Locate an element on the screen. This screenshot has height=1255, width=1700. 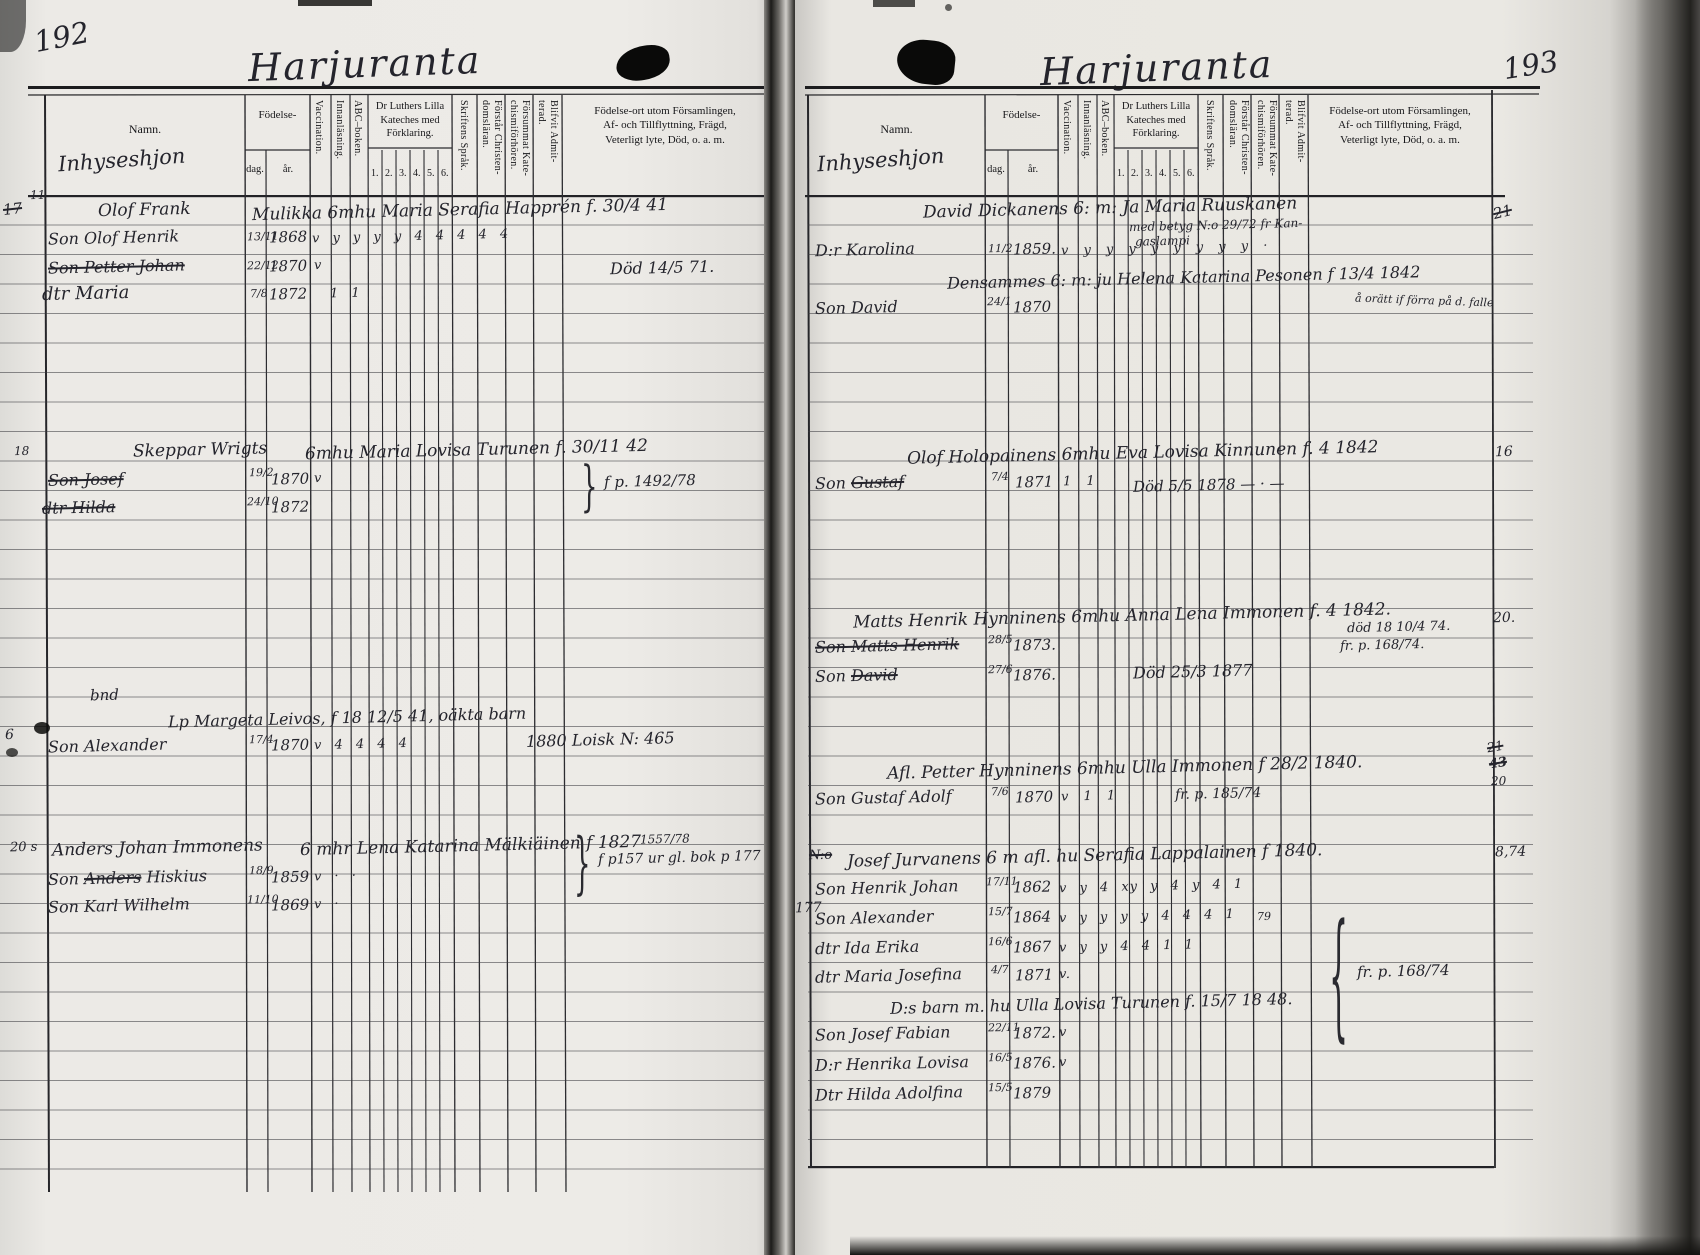
entry-name: Son Olof Henrik is located at coordinates (113, 237).